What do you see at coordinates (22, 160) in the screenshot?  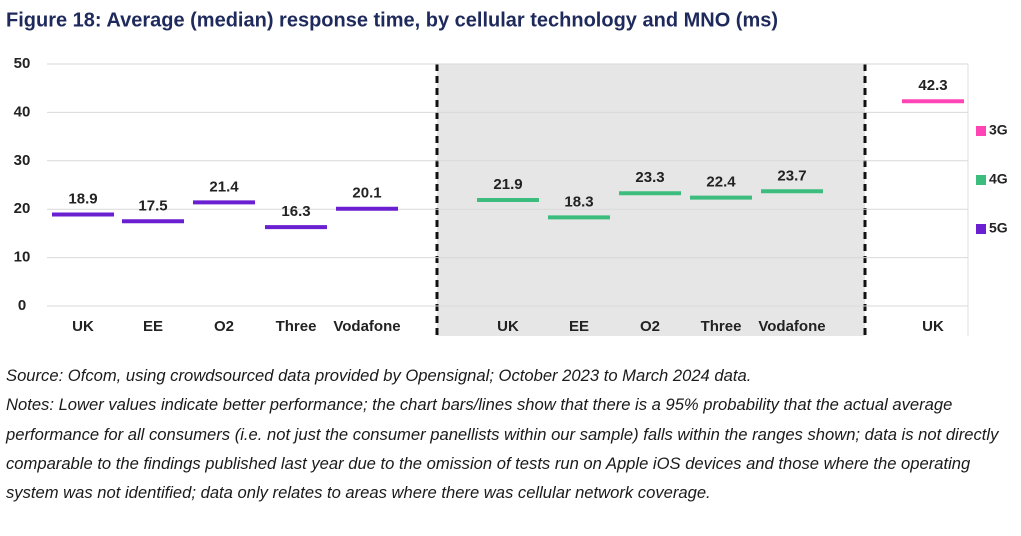 I see `y-tick-label: 30` at bounding box center [22, 160].